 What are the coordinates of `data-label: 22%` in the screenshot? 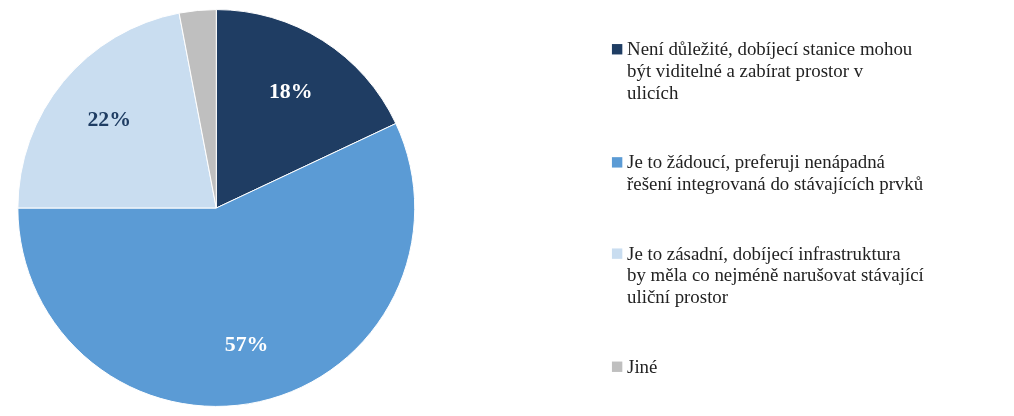 It's located at (109, 119).